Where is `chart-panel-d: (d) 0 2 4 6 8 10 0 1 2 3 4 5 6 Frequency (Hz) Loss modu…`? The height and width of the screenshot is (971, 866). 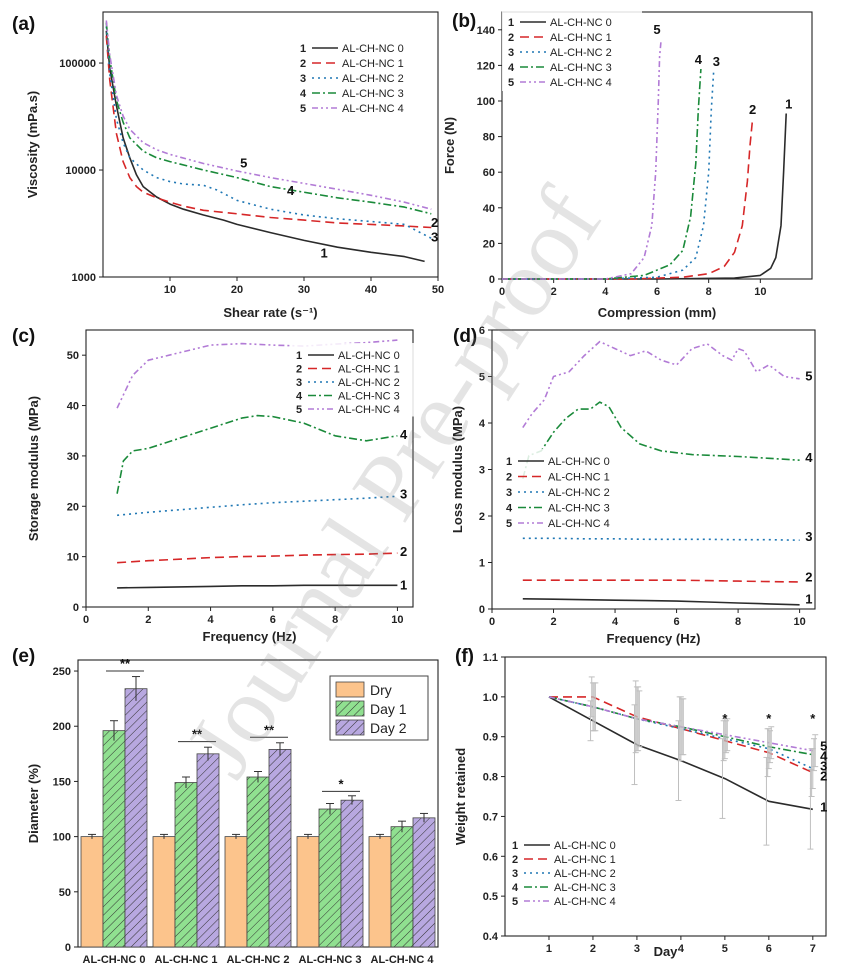 chart-panel-d: (d) 0 2 4 6 8 10 0 1 2 3 4 5 6 Frequency (Hz) Loss modu… is located at coordinates (633, 485).